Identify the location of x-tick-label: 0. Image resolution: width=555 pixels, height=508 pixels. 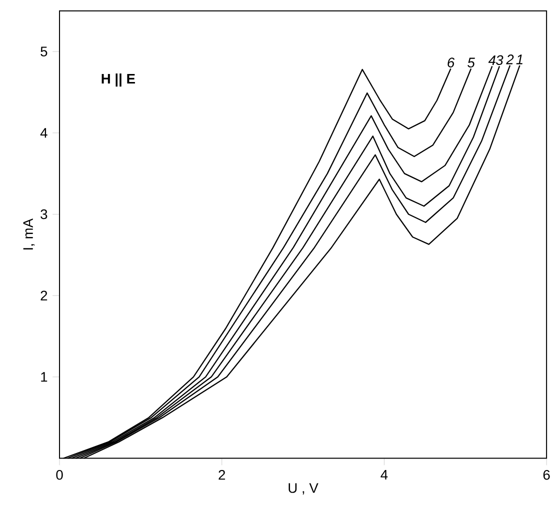
(59, 475).